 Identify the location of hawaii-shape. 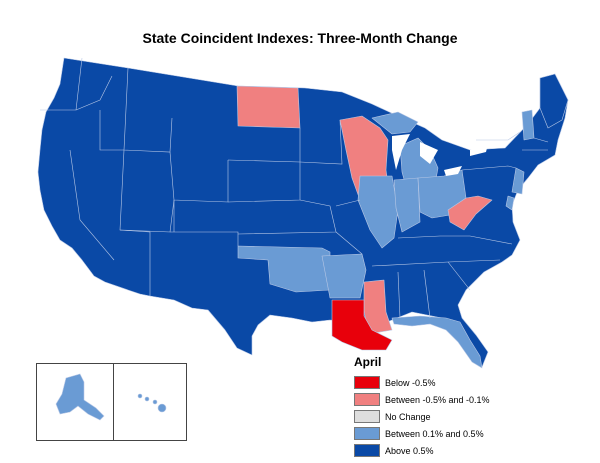
(152, 403).